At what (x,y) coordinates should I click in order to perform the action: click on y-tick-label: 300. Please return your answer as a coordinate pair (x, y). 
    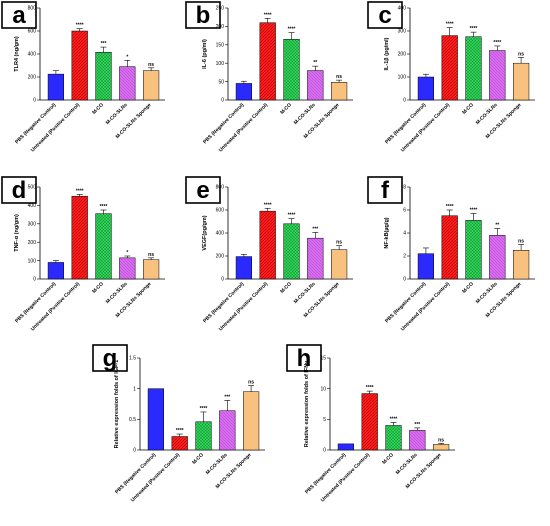
    Looking at the image, I should click on (32, 225).